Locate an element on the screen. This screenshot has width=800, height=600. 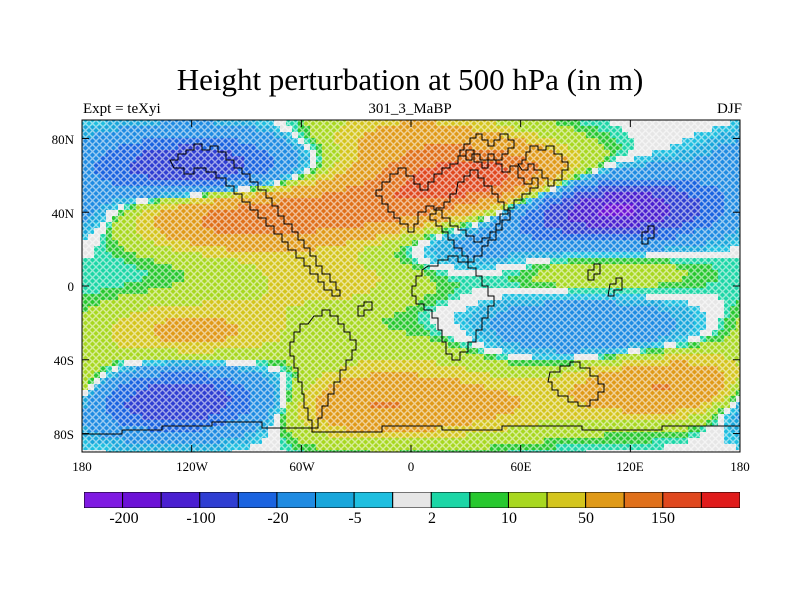
plot-title: Height perturbation at 500 hPa (in m) is located at coordinates (410, 79).